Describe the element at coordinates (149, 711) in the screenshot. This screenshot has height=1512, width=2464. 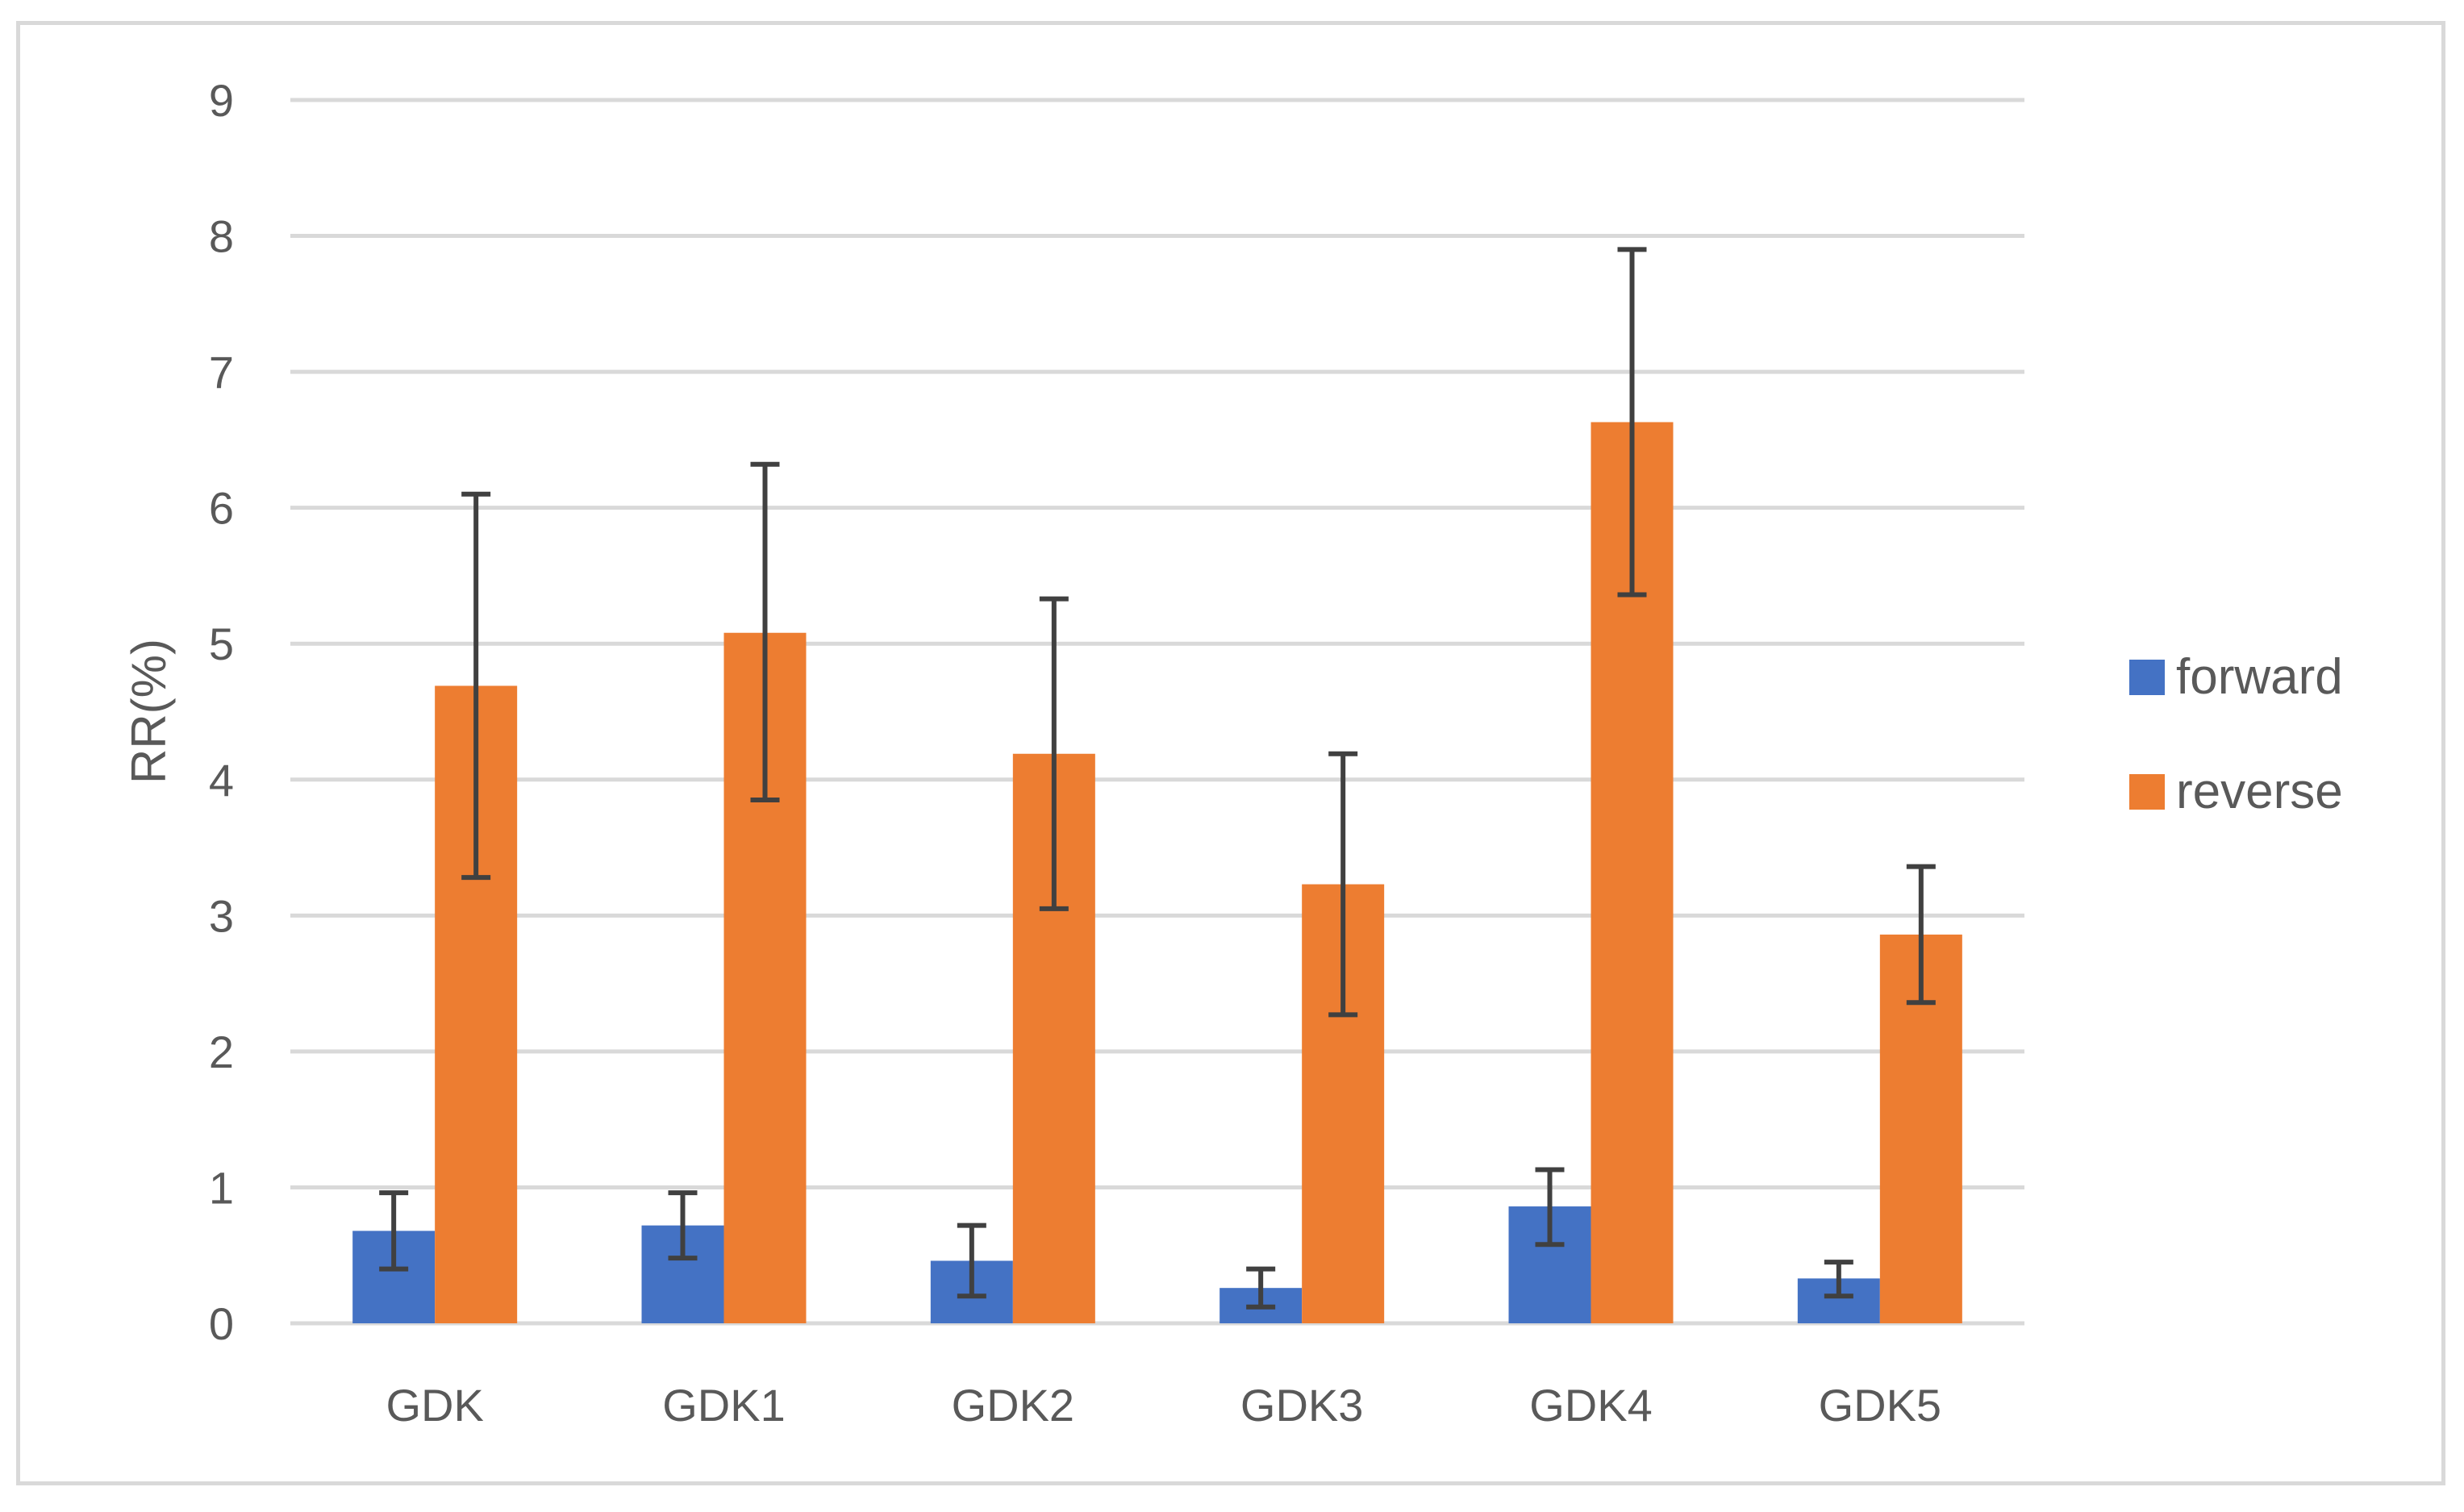
I see `y-axis-title: RR(%)` at that location.